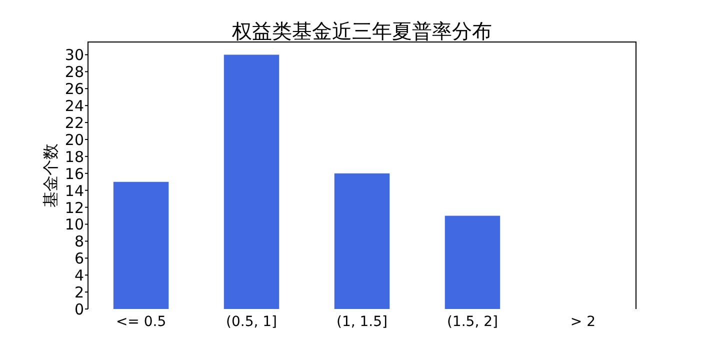  Describe the element at coordinates (79, 241) in the screenshot. I see `y-tick-label: 8` at that location.